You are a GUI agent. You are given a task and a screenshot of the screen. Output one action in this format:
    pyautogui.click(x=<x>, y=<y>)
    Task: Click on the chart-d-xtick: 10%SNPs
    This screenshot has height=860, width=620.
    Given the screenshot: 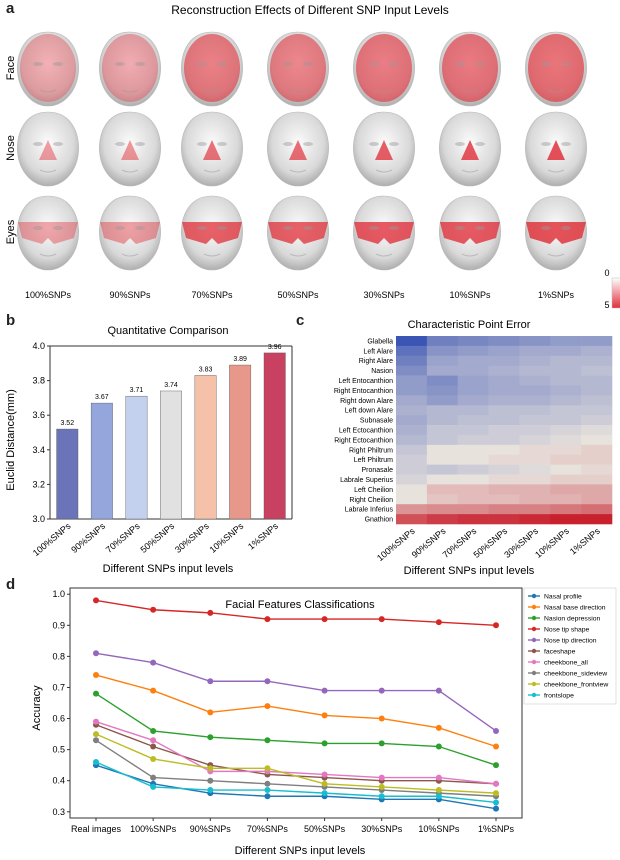 What is the action you would take?
    pyautogui.click(x=439, y=829)
    